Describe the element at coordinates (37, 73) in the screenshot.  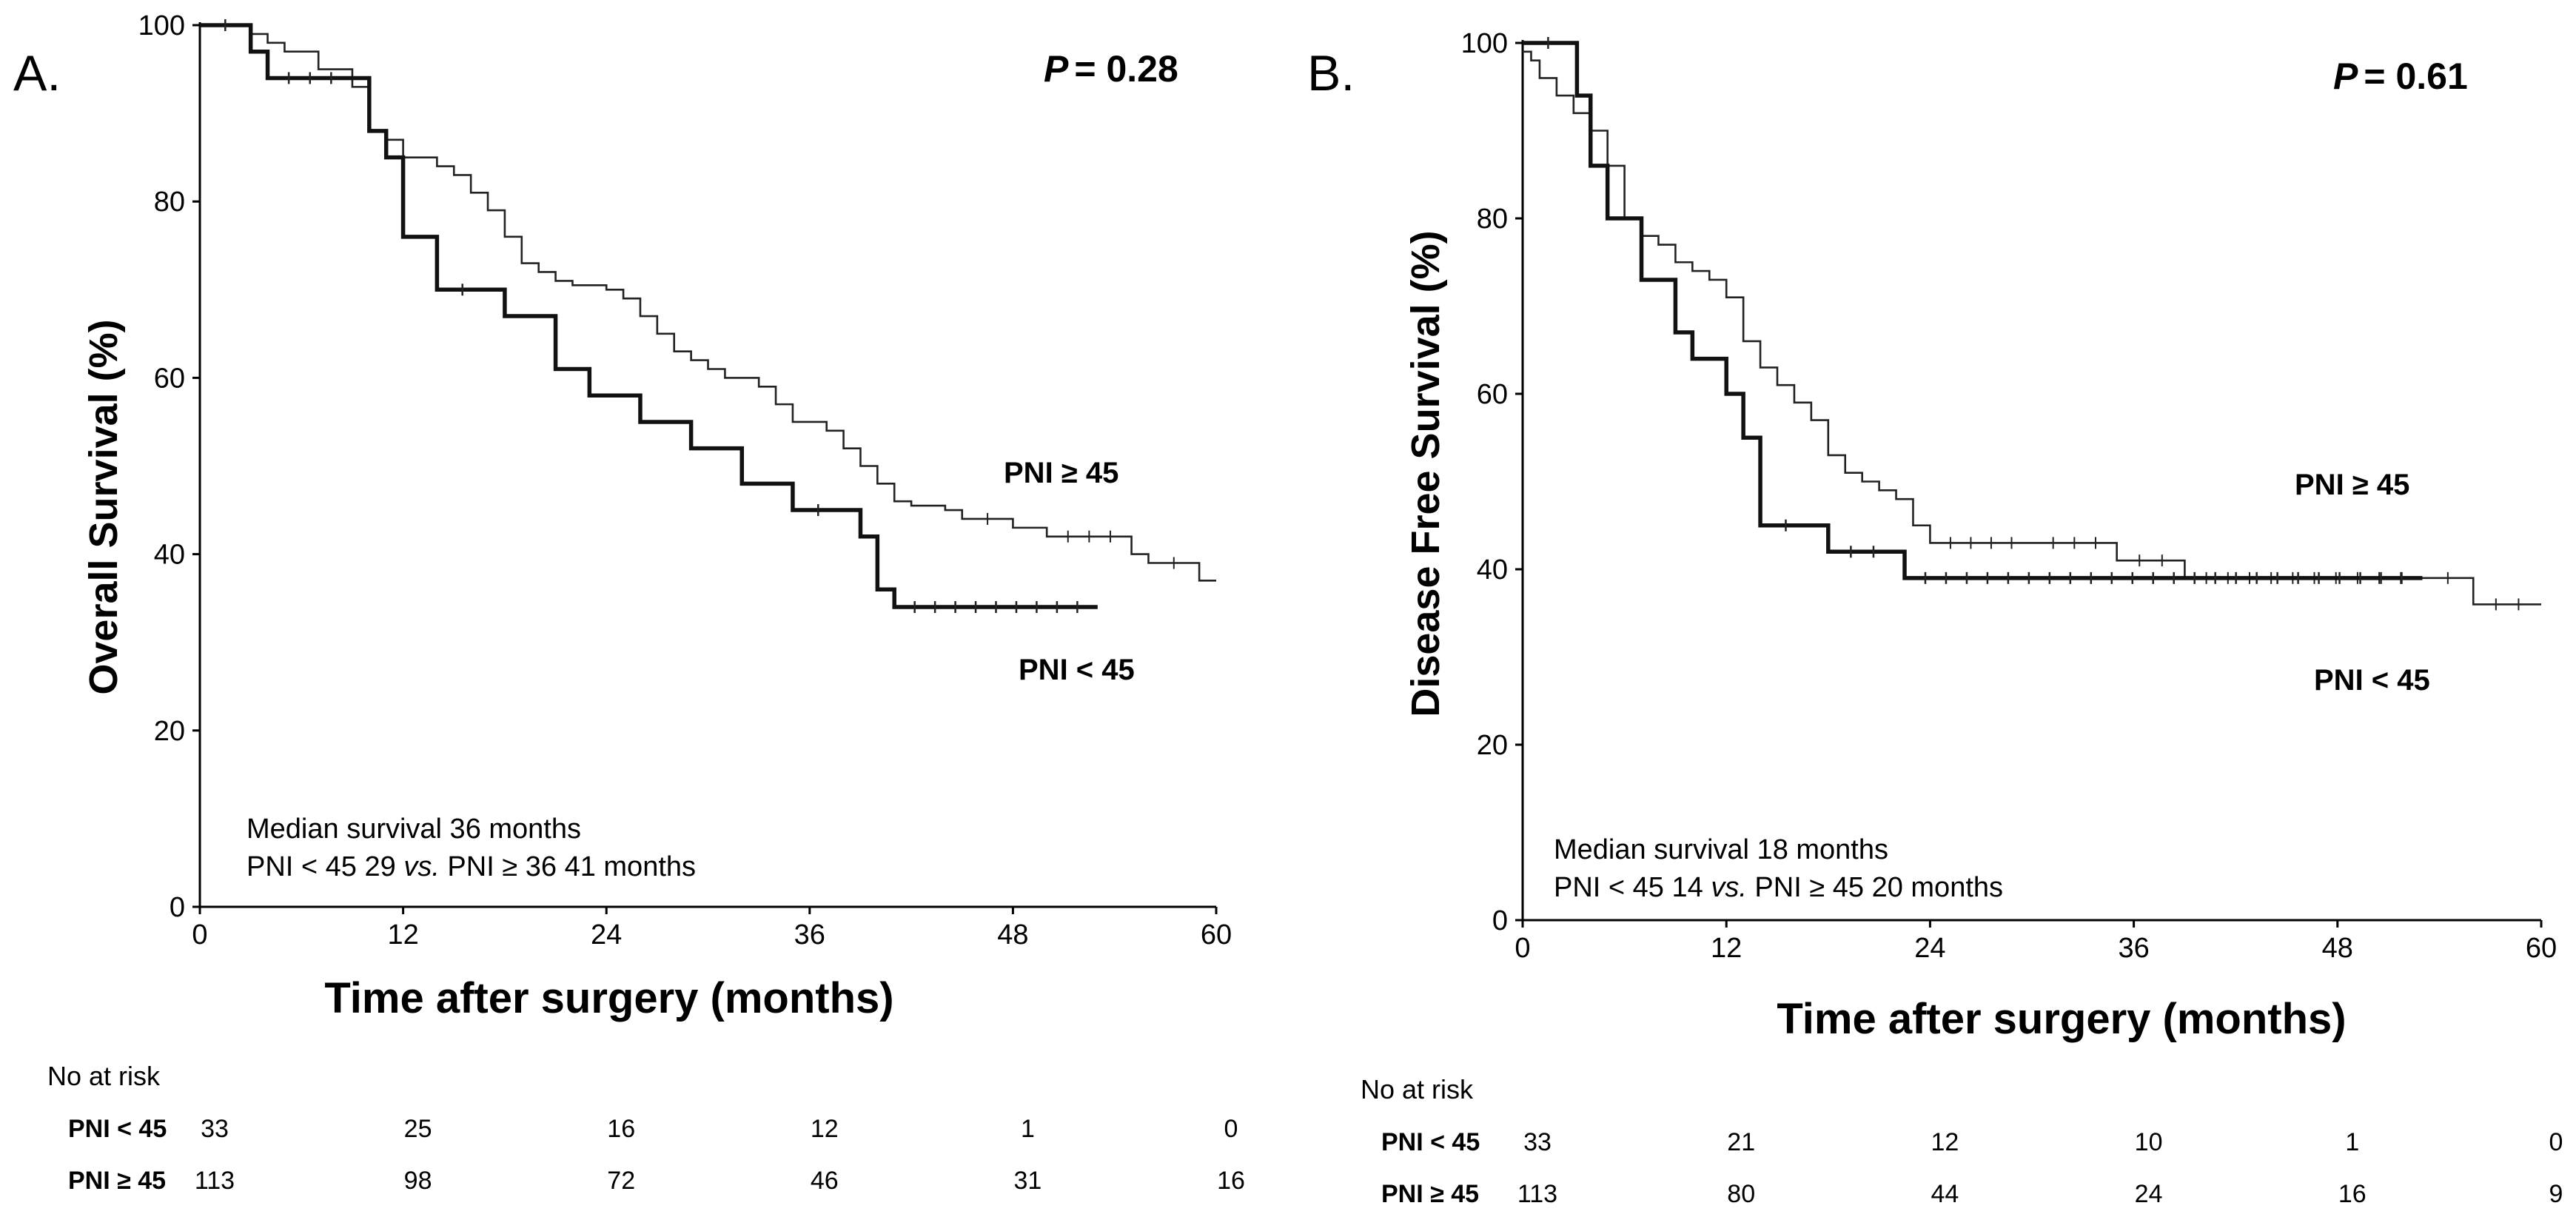
I see `panel-a-label: A.` at that location.